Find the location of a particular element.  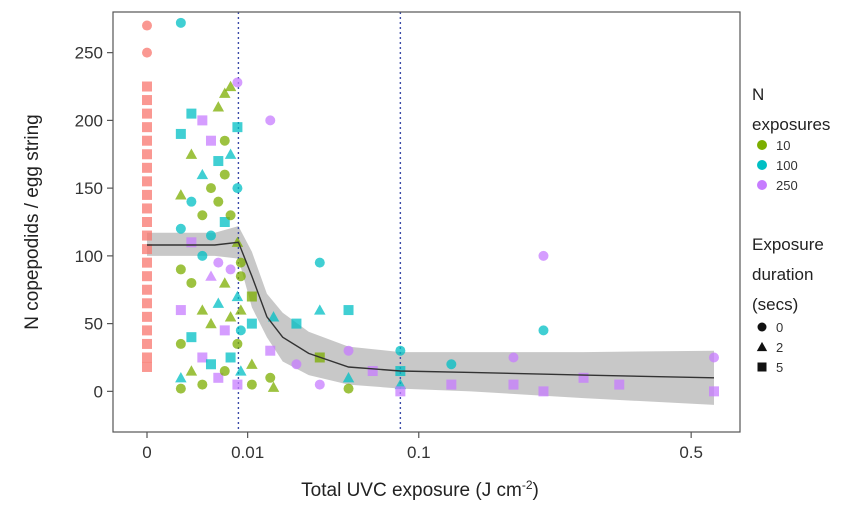

x-tick-label: 0 is located at coordinates (146, 452).